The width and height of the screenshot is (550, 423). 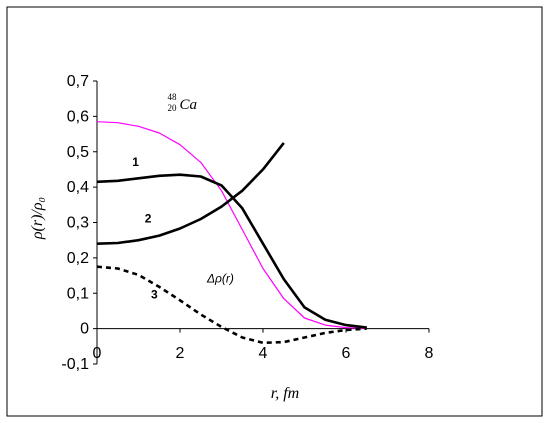 What do you see at coordinates (148, 219) in the screenshot?
I see `curve-annotation: 2` at bounding box center [148, 219].